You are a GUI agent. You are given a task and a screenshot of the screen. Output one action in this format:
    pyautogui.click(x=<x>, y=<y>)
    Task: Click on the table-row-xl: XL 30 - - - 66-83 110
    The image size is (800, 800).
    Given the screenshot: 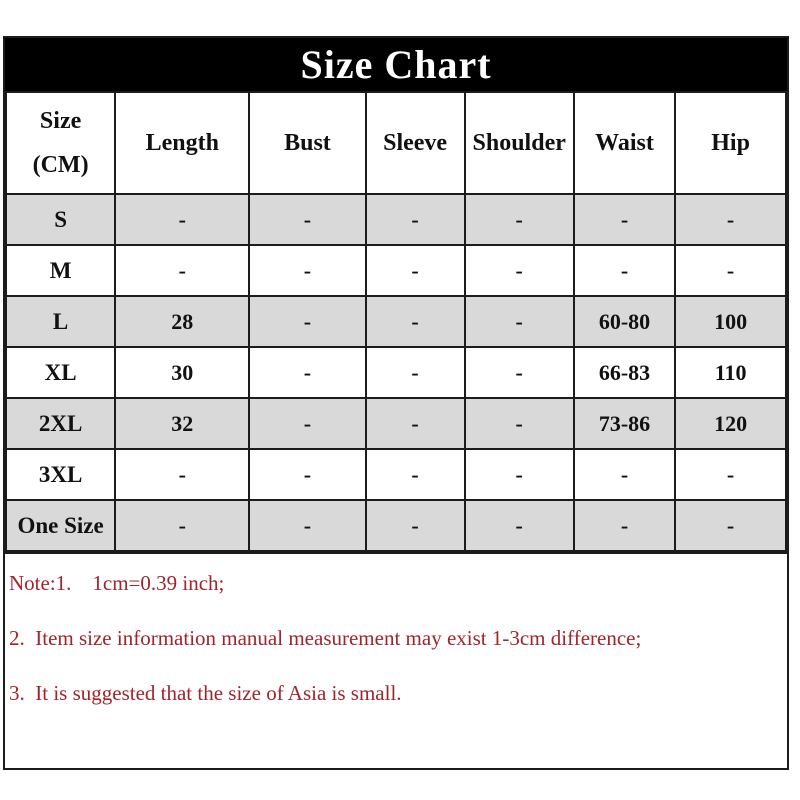 What is the action you would take?
    pyautogui.click(x=395, y=372)
    